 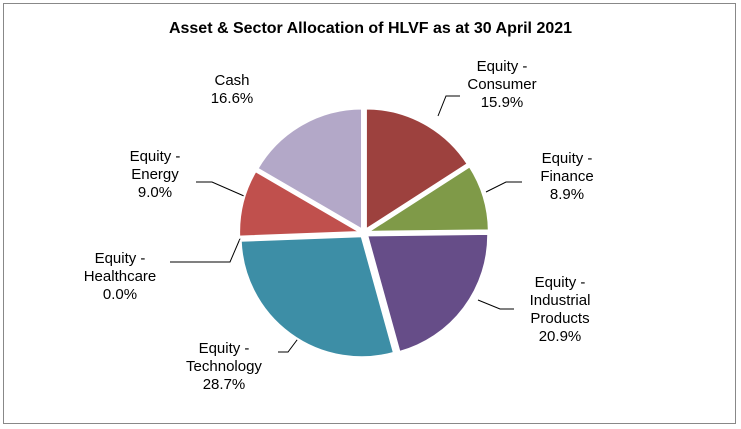 I want to click on category-label: Equity - Energy, so click(x=155, y=165).